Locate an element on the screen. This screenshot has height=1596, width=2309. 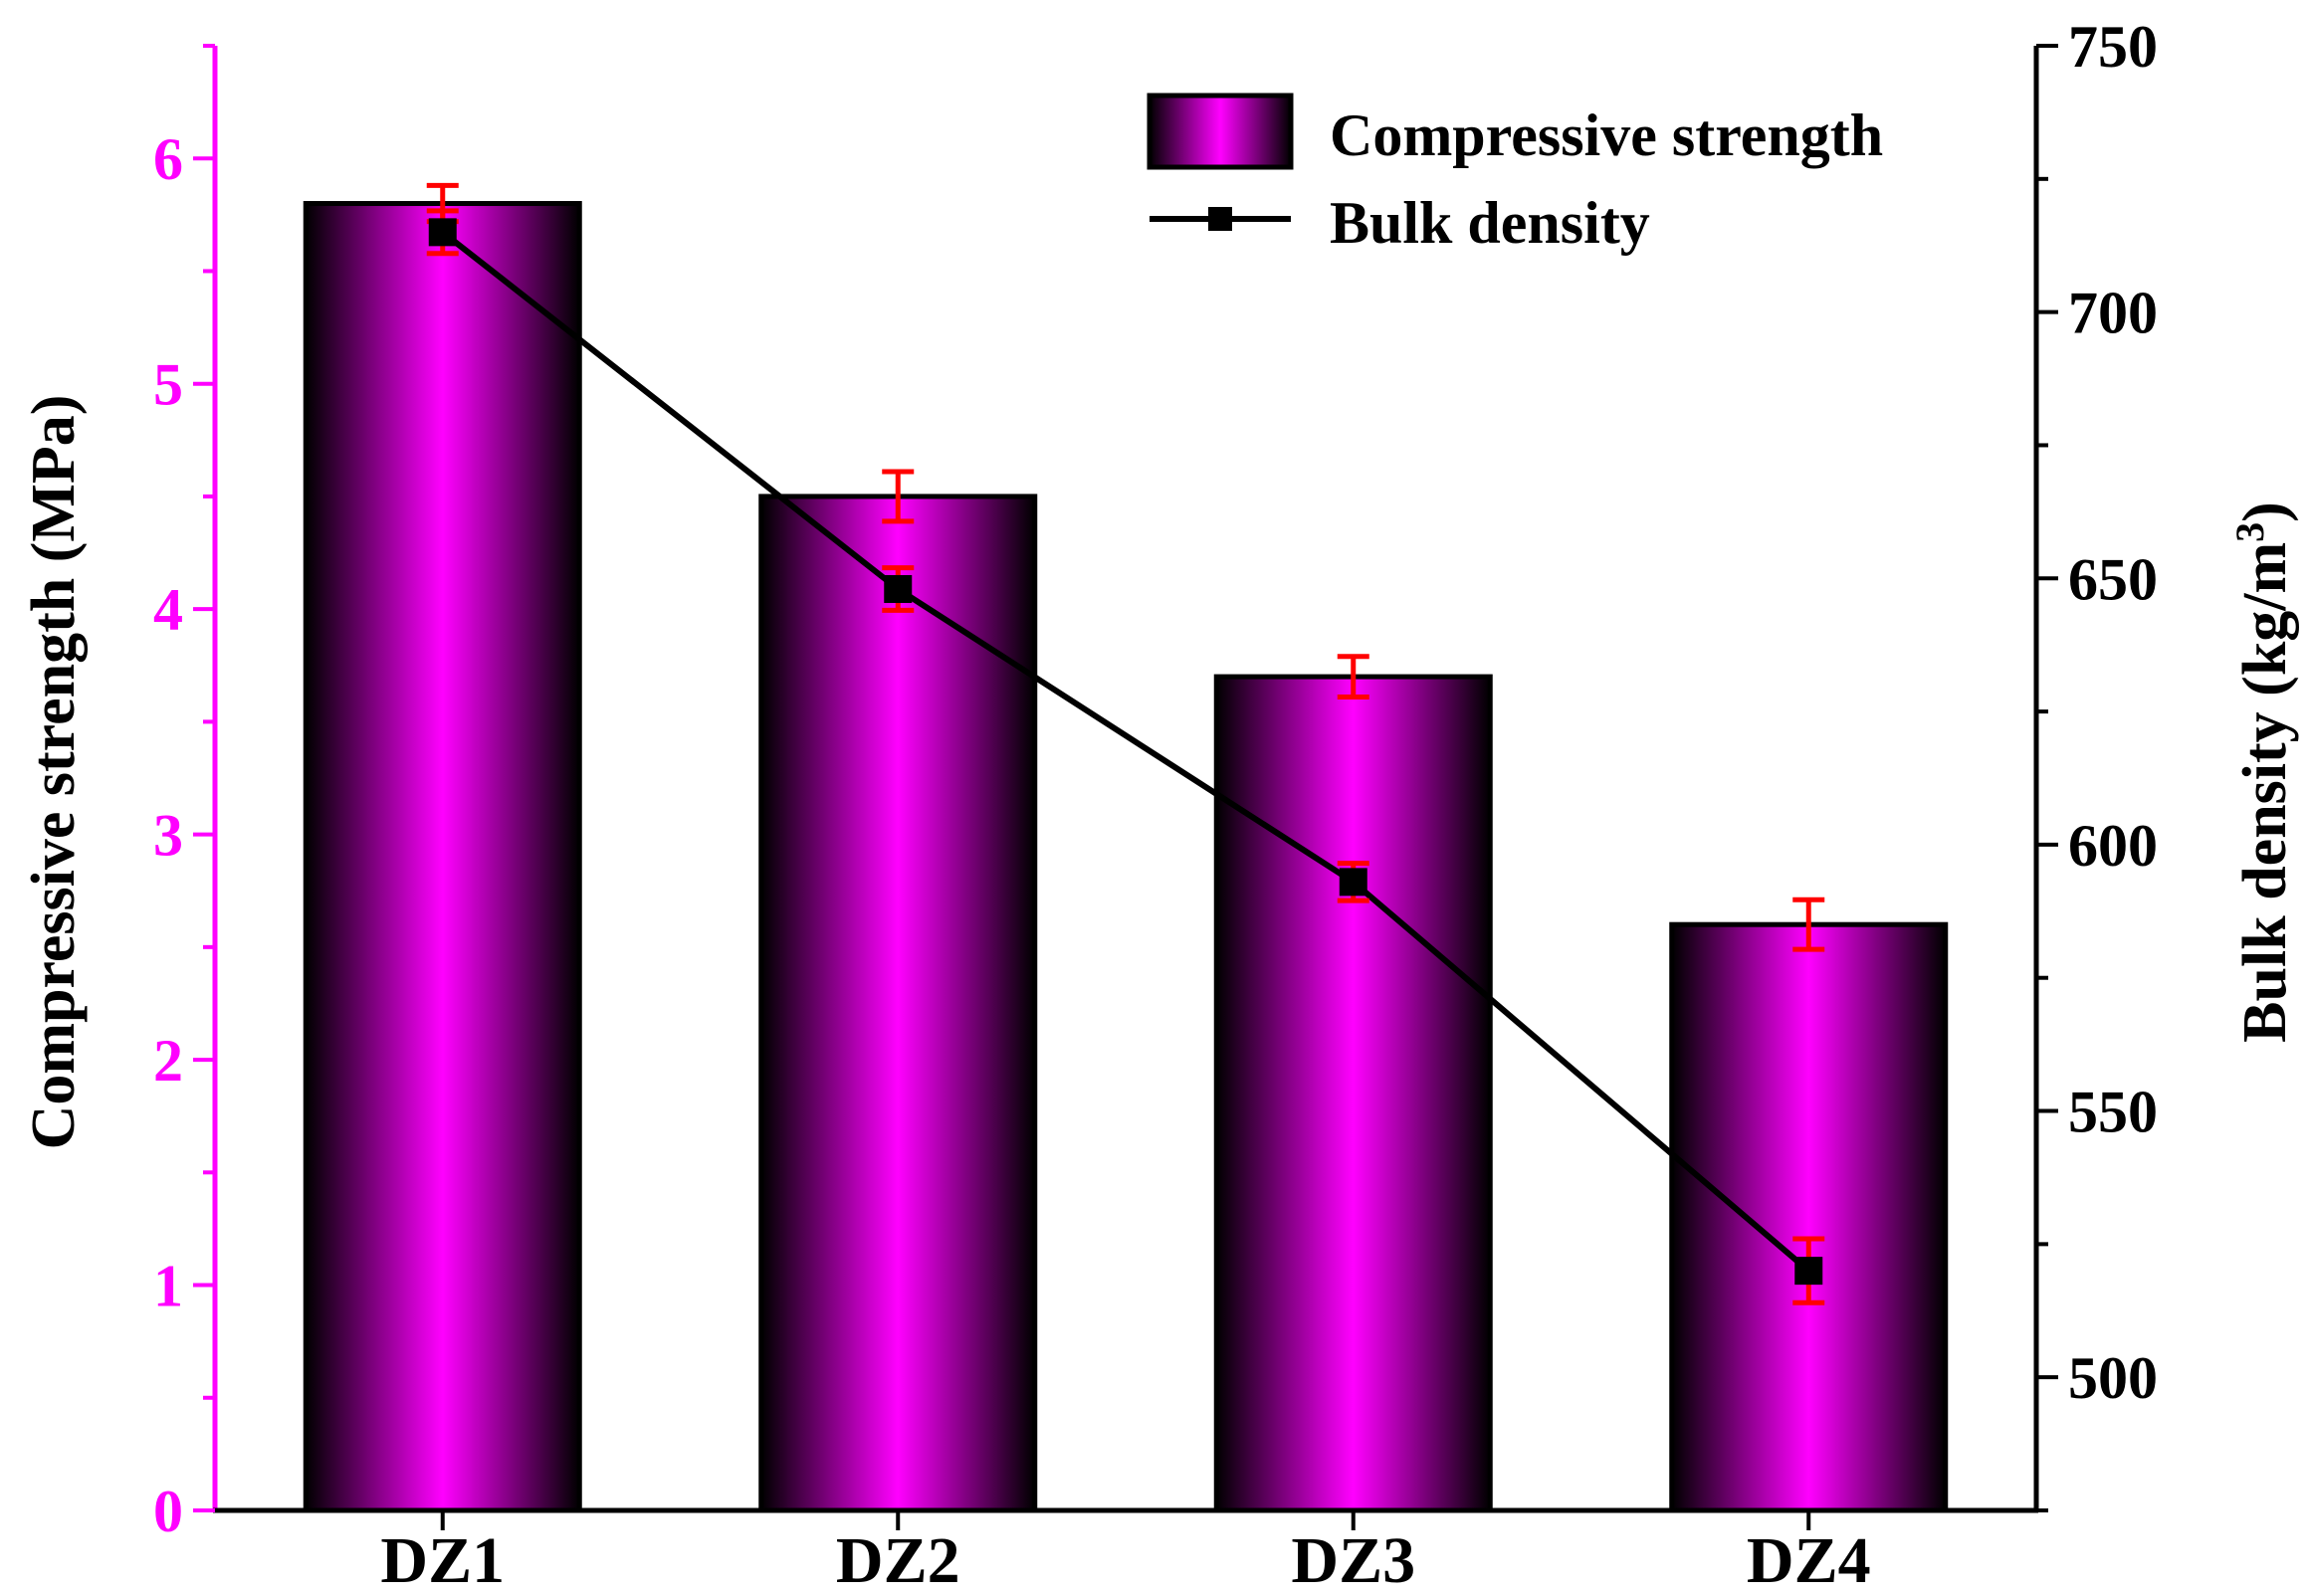
bulk-density-point-dz3 is located at coordinates (1353, 883).